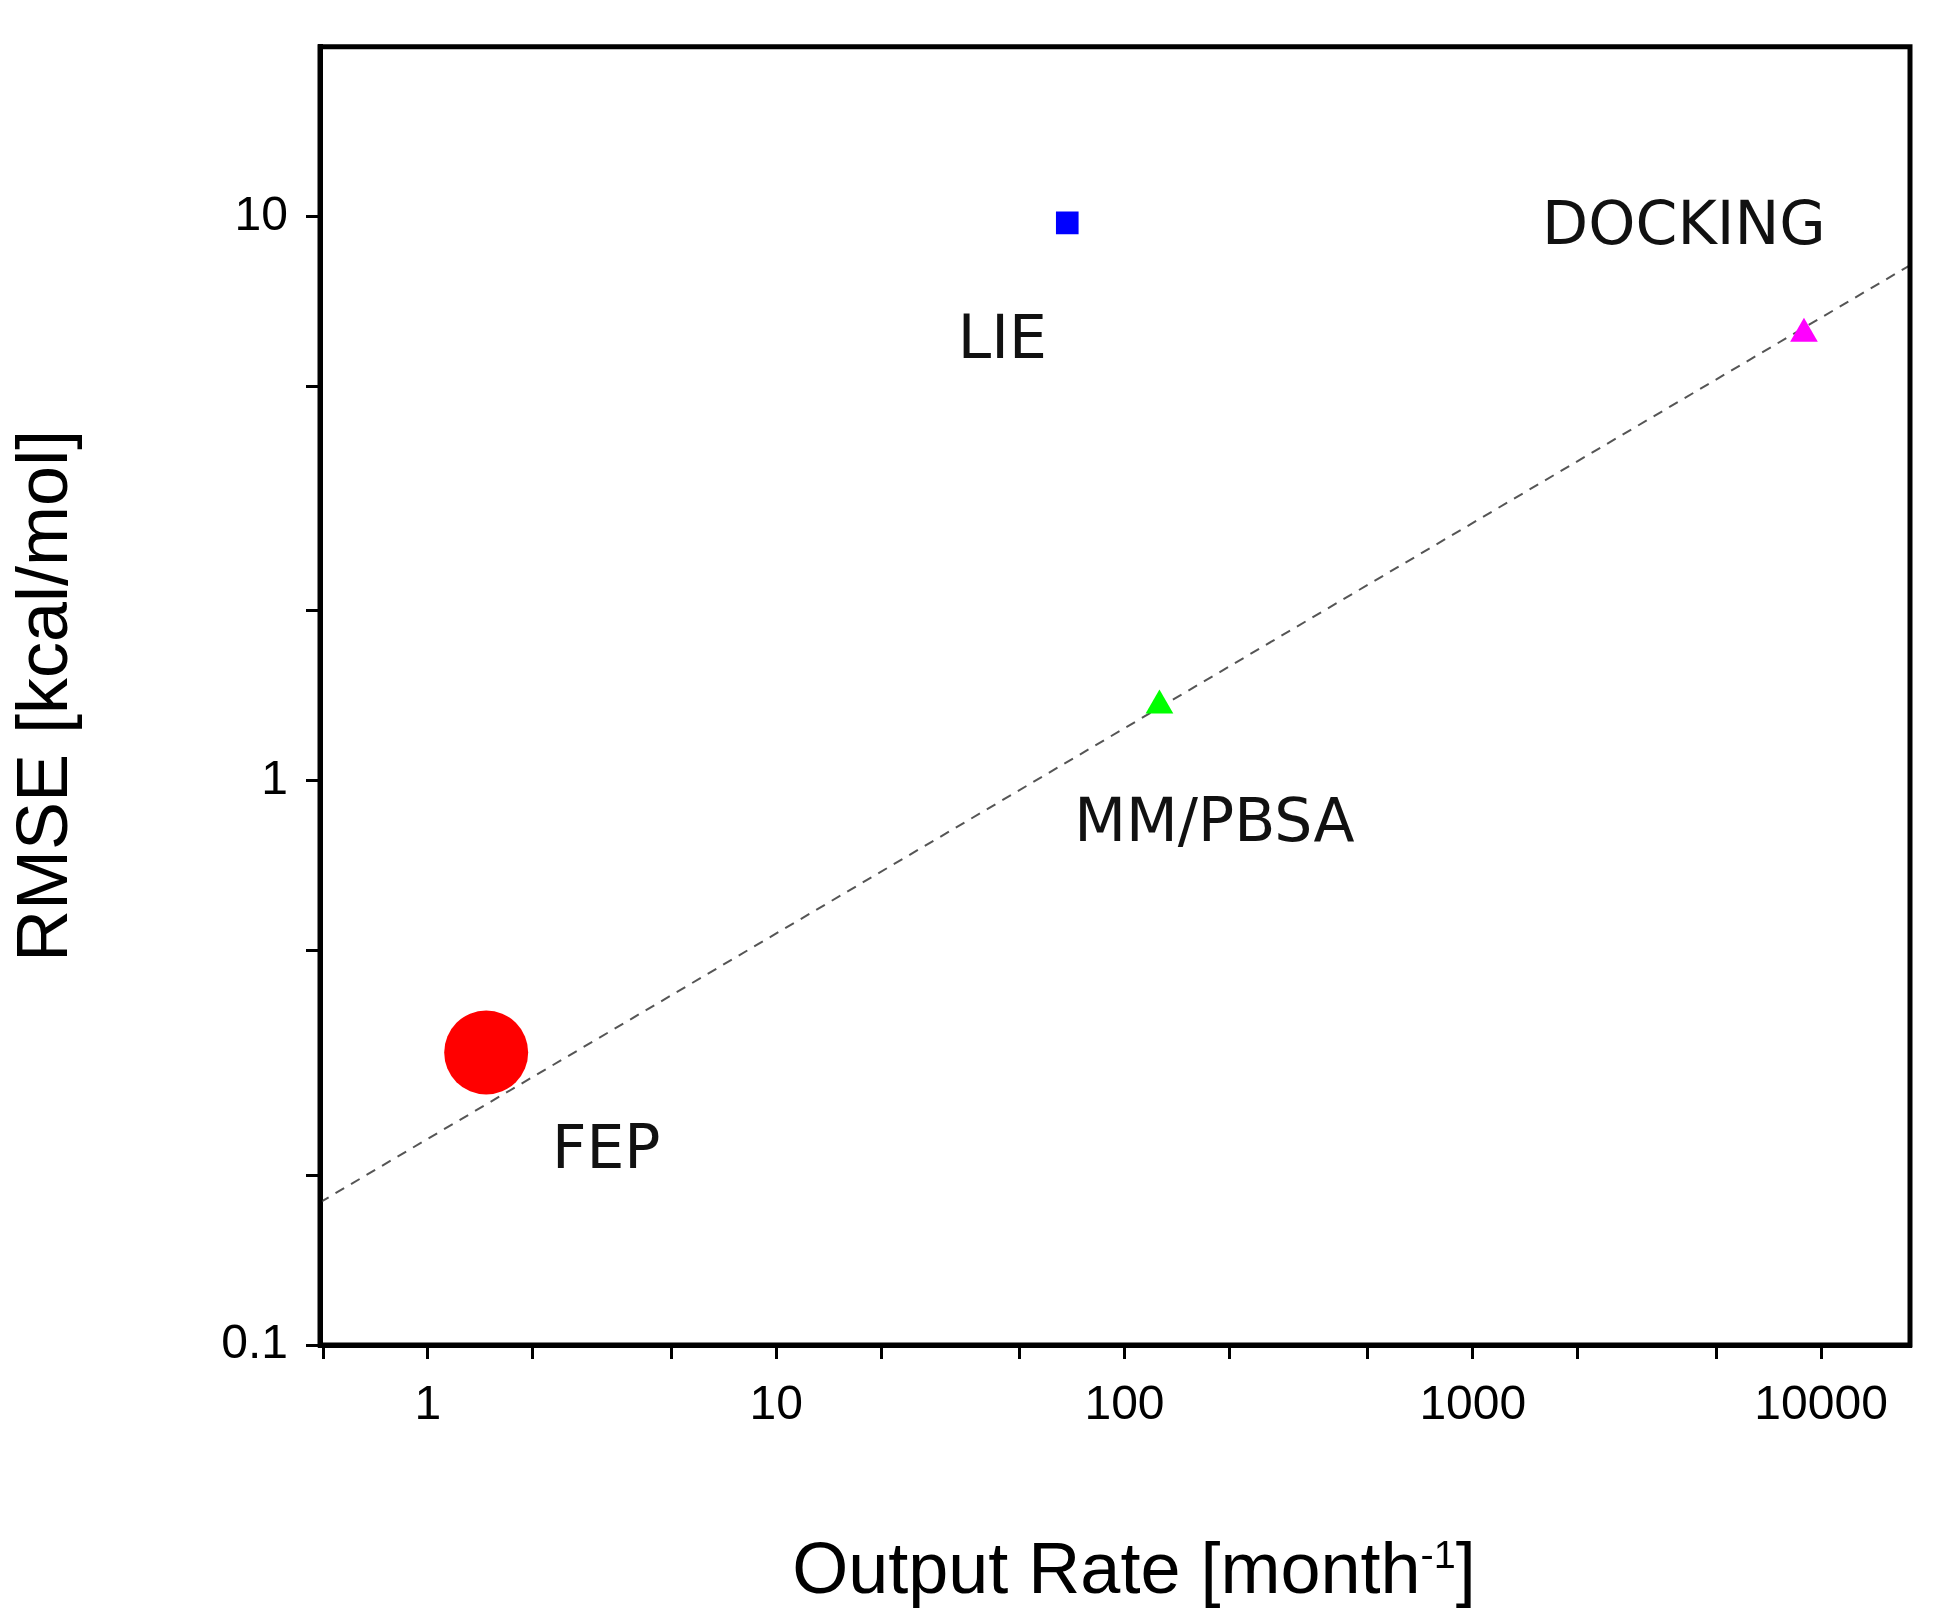 This screenshot has height=1617, width=1952. Describe the element at coordinates (254, 1342) in the screenshot. I see `y-tick-label: 0.1` at that location.